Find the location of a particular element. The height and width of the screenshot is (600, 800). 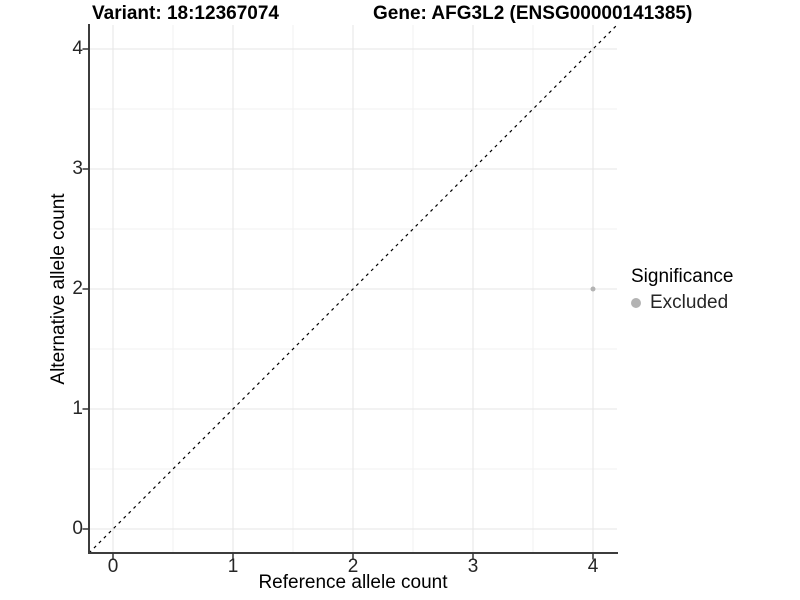

x-tick-label-1: 1 is located at coordinates (233, 566).